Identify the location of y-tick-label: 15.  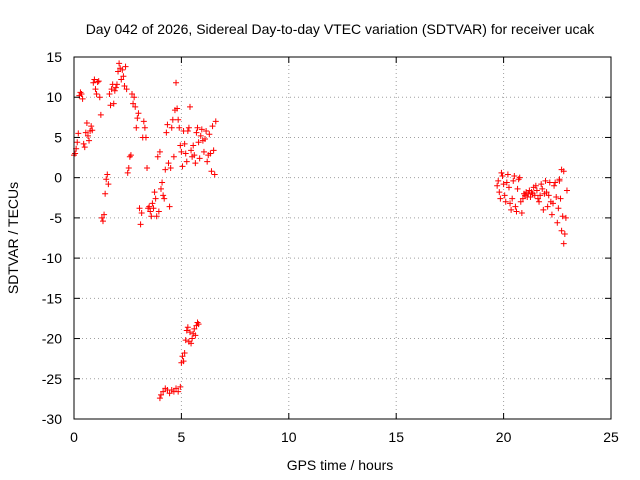
(54, 57).